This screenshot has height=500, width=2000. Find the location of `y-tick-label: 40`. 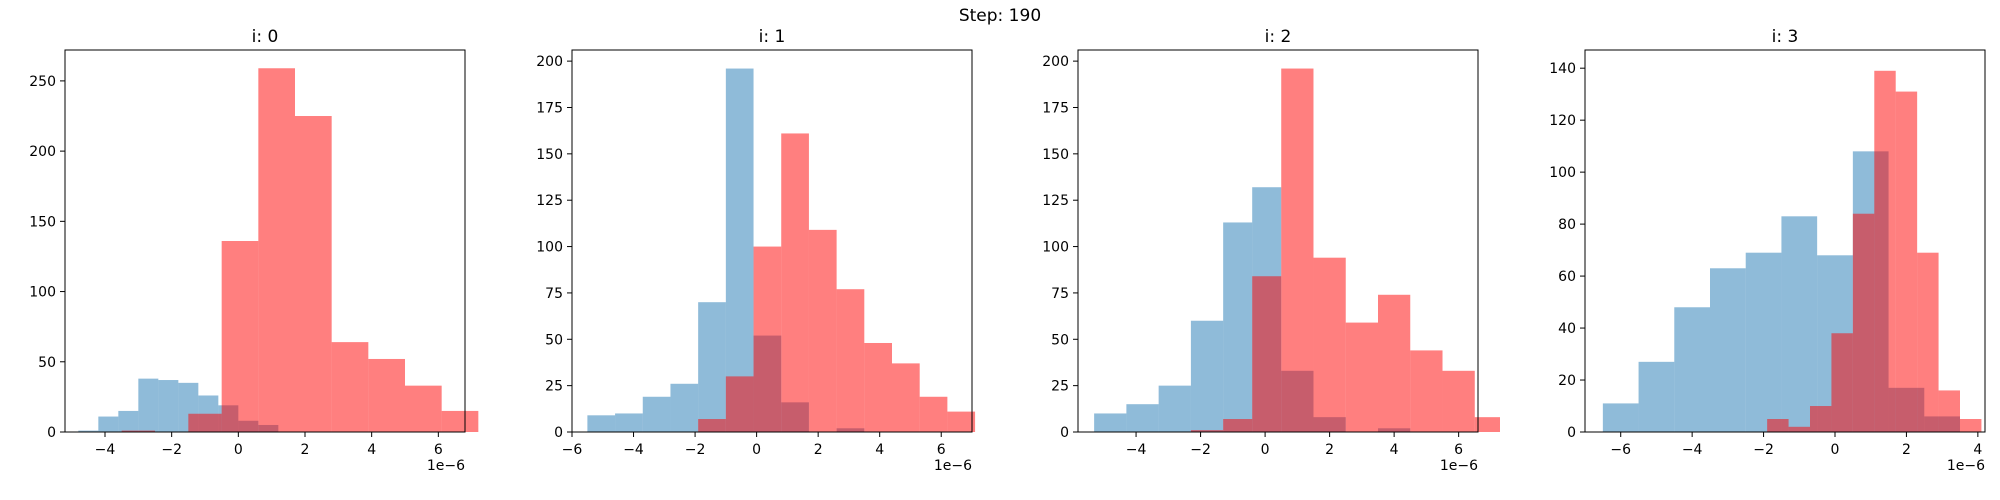

y-tick-label: 40 is located at coordinates (1567, 329).